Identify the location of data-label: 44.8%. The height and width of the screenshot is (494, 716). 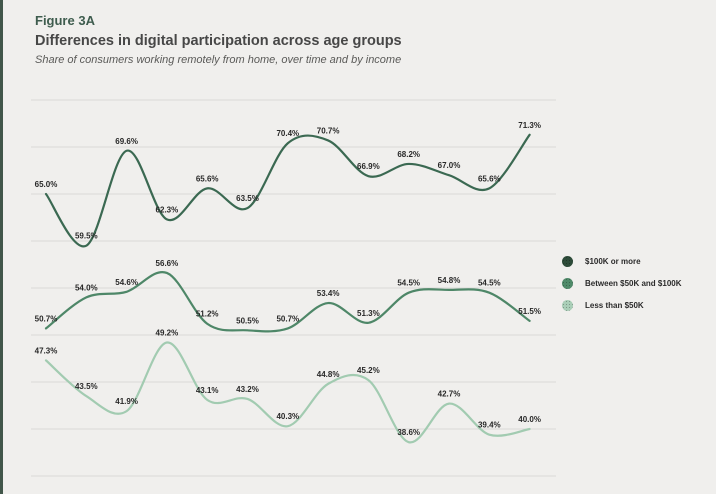
(328, 374).